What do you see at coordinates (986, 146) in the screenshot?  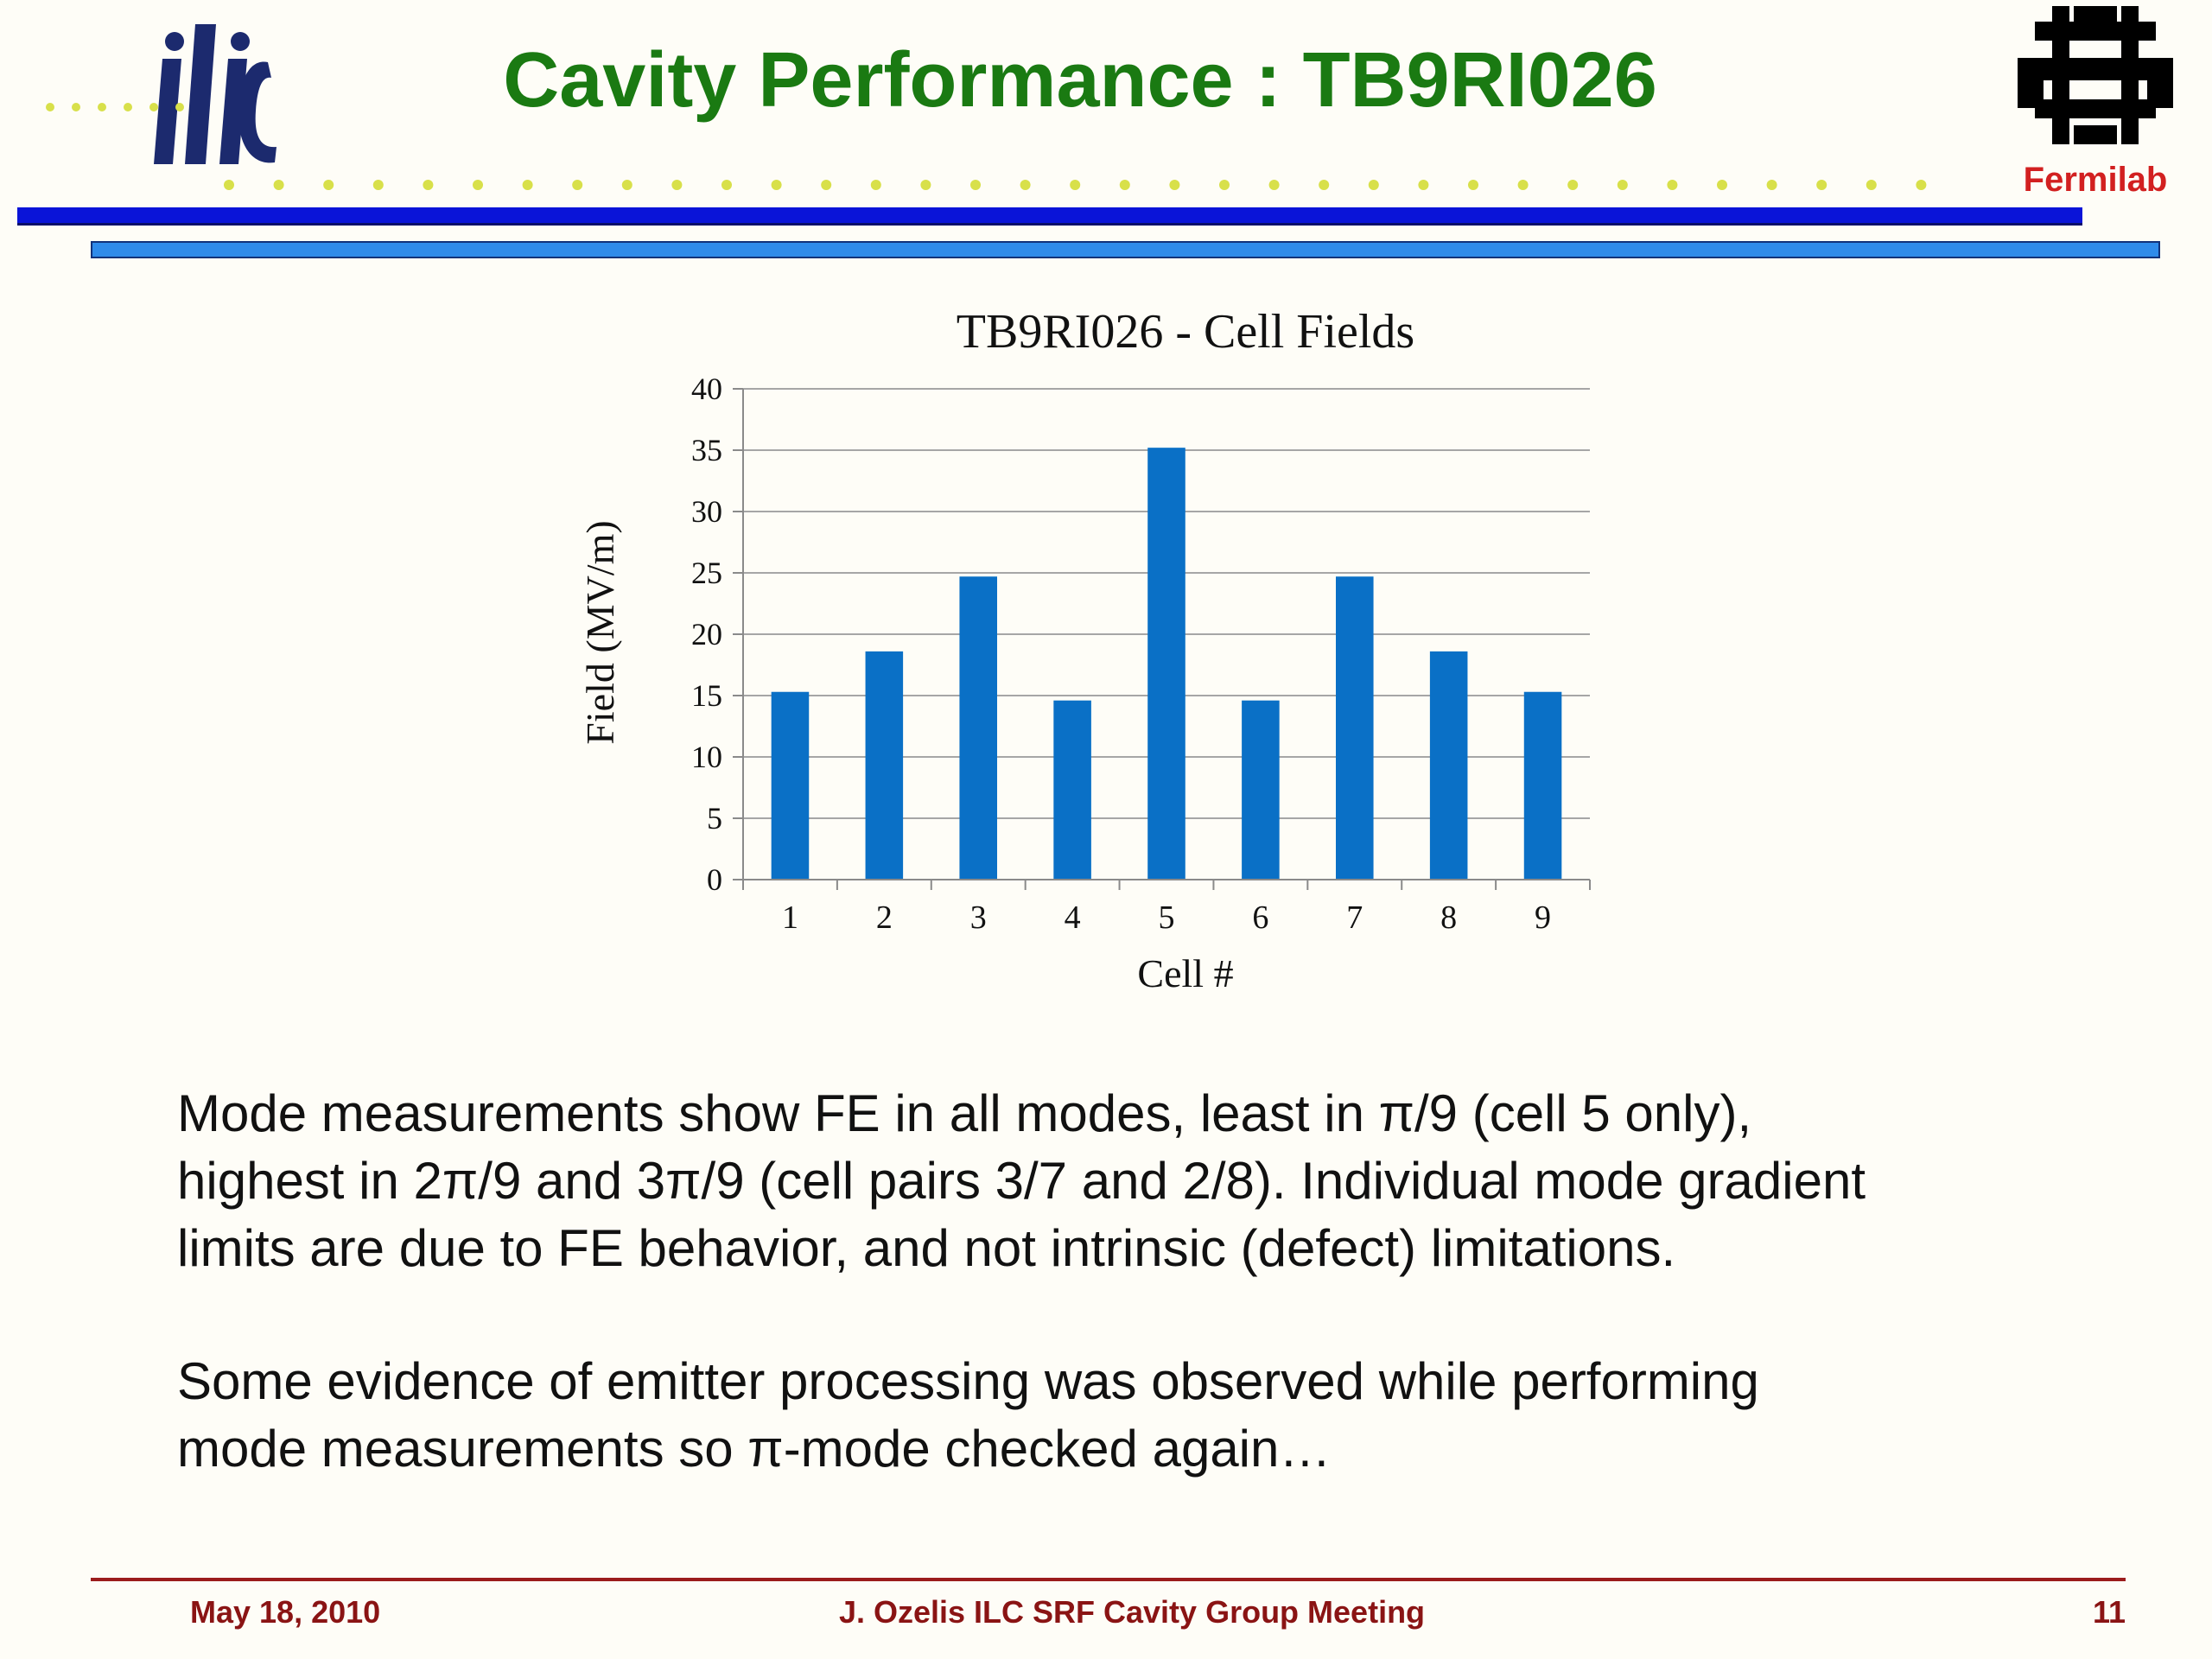 I see `dotted-divider` at bounding box center [986, 146].